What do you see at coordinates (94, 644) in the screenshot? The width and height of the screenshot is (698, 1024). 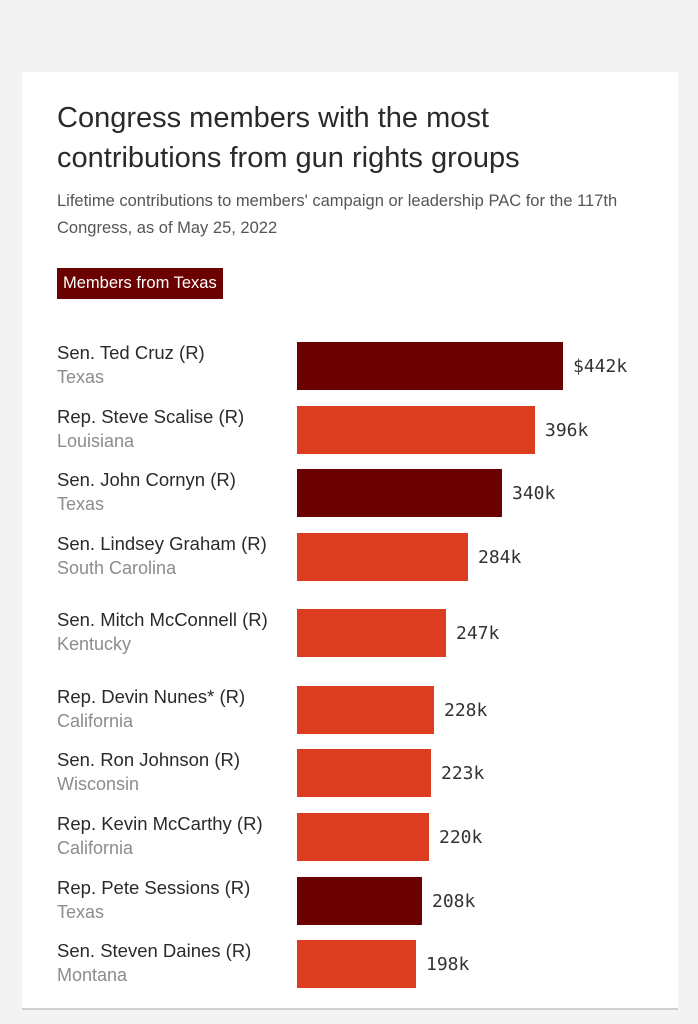 I see `member-state: Kentucky` at bounding box center [94, 644].